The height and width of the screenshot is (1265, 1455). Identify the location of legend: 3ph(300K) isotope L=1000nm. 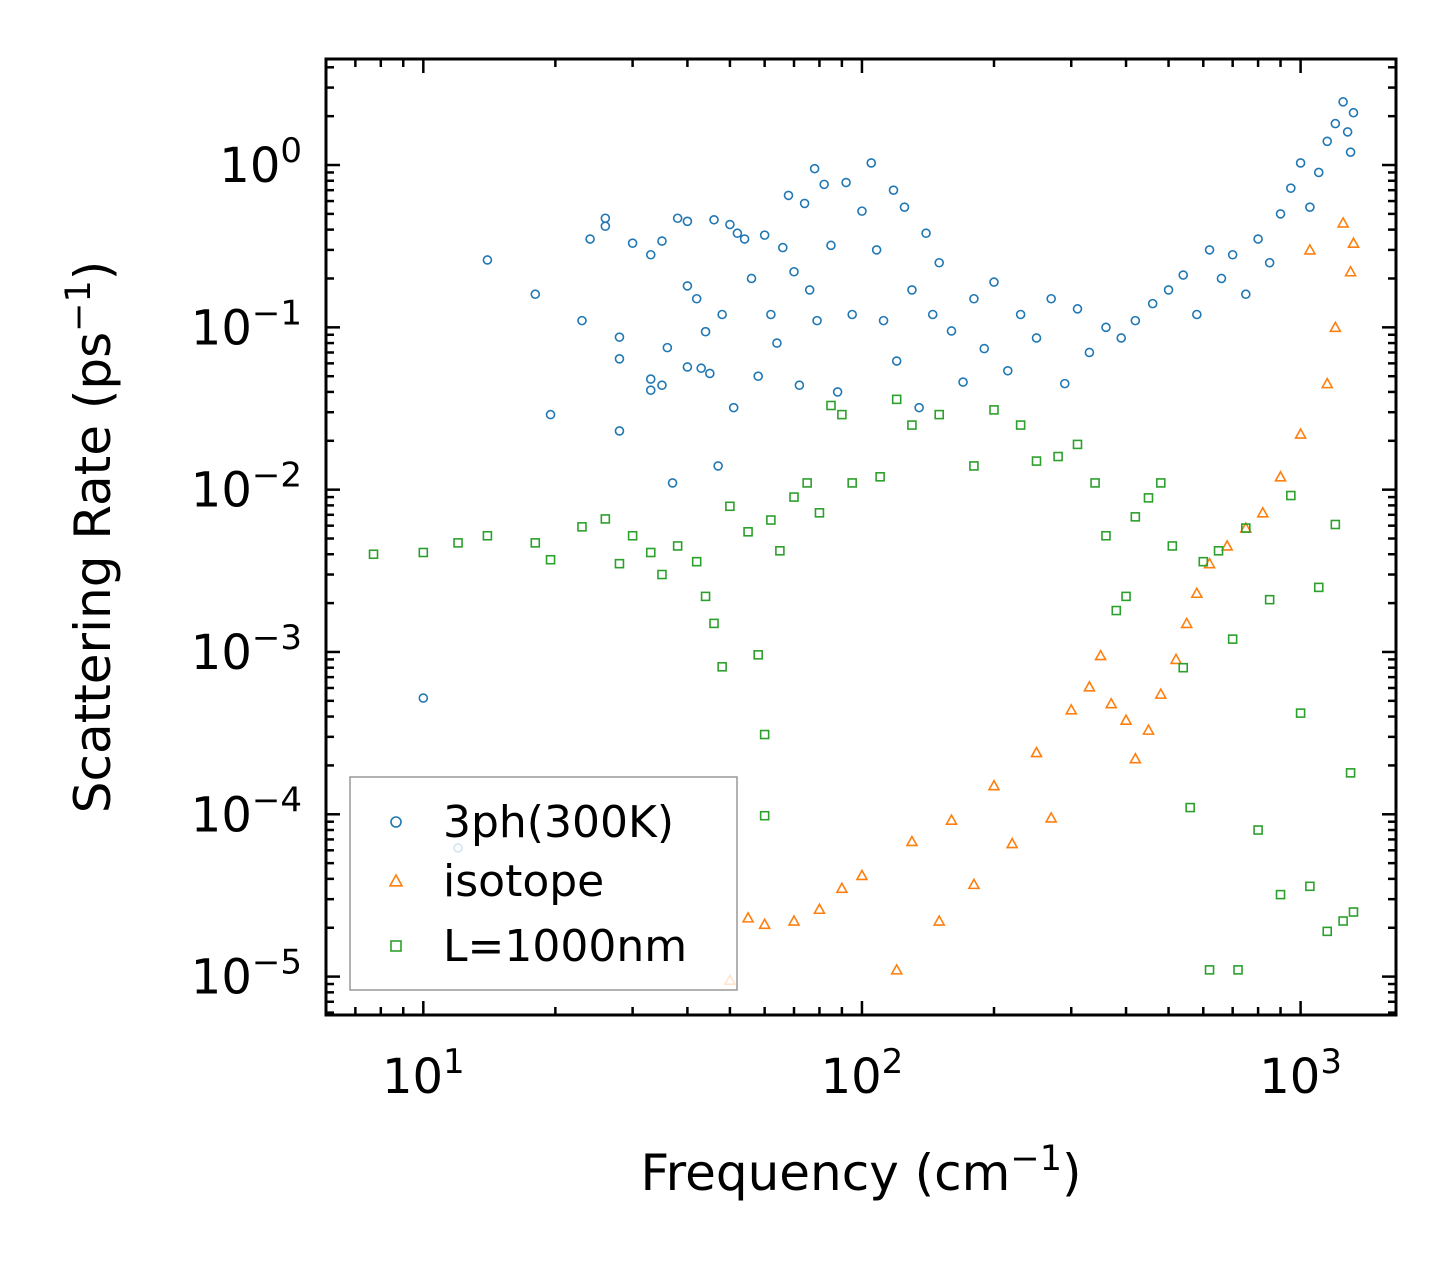
(543, 883).